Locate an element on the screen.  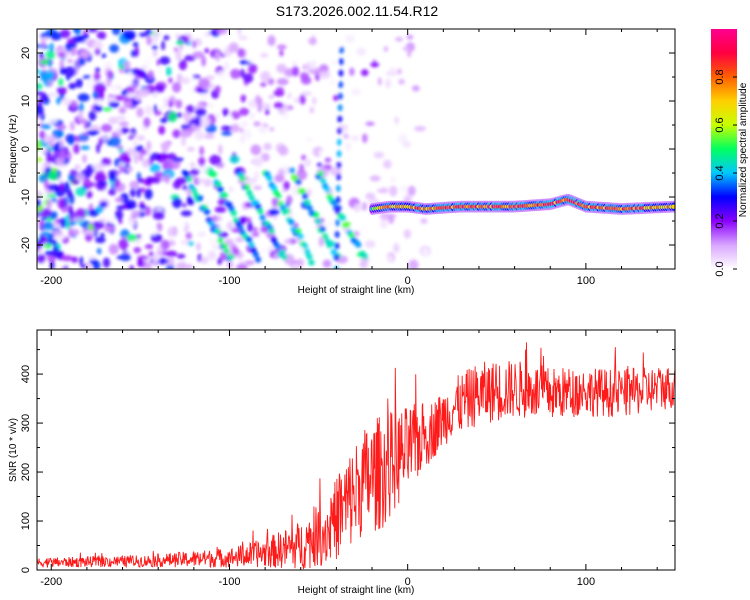
tone-band is located at coordinates (522, 204).